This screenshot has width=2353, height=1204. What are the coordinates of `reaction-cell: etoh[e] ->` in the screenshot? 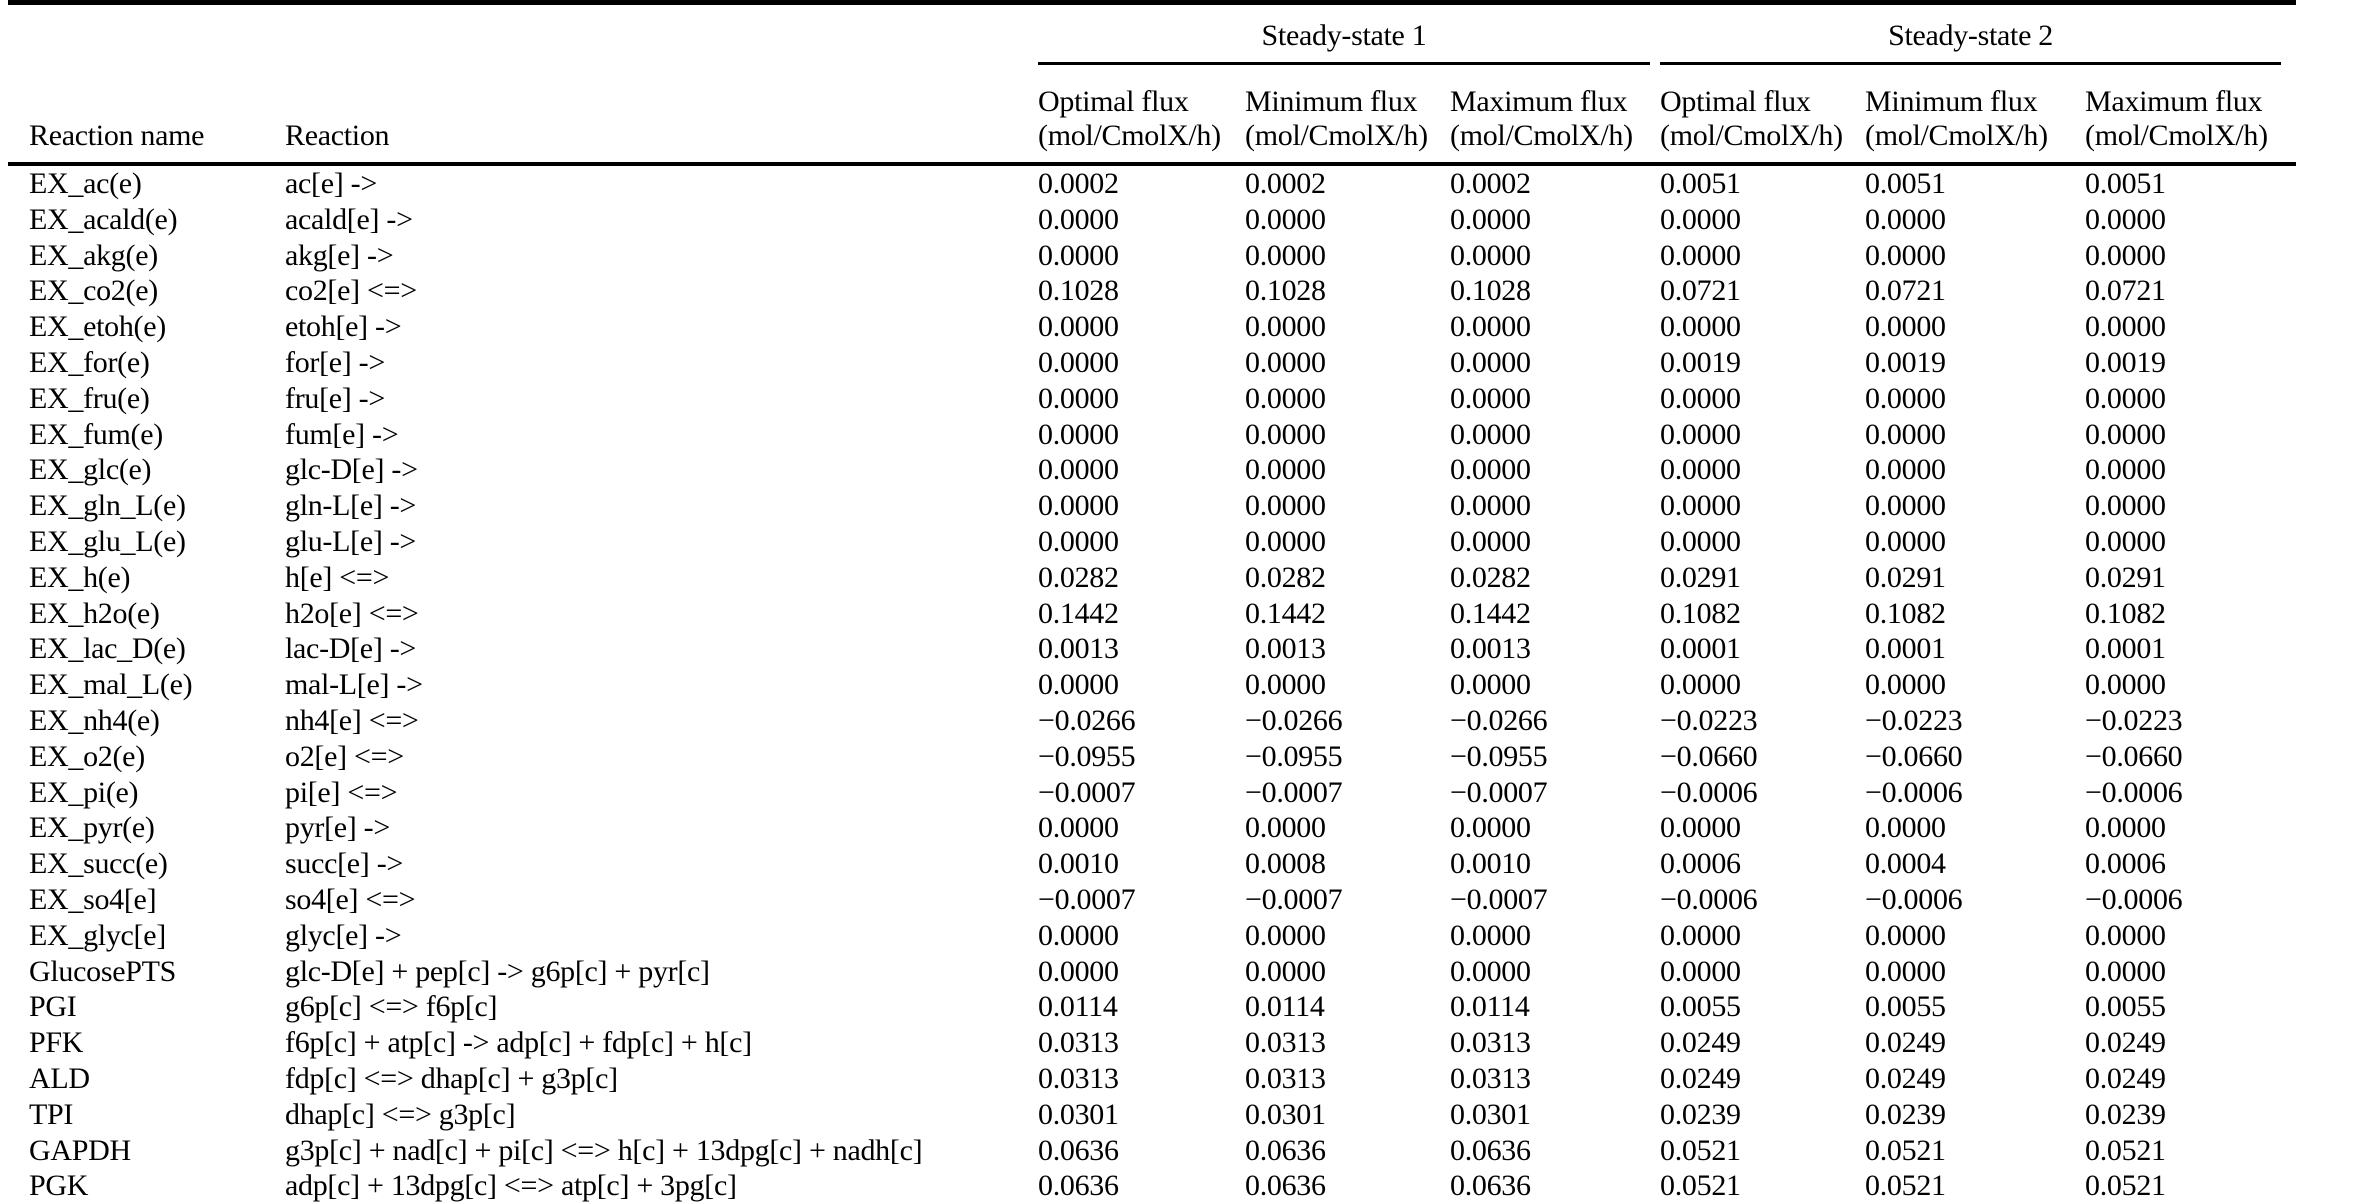 It's located at (343, 327).